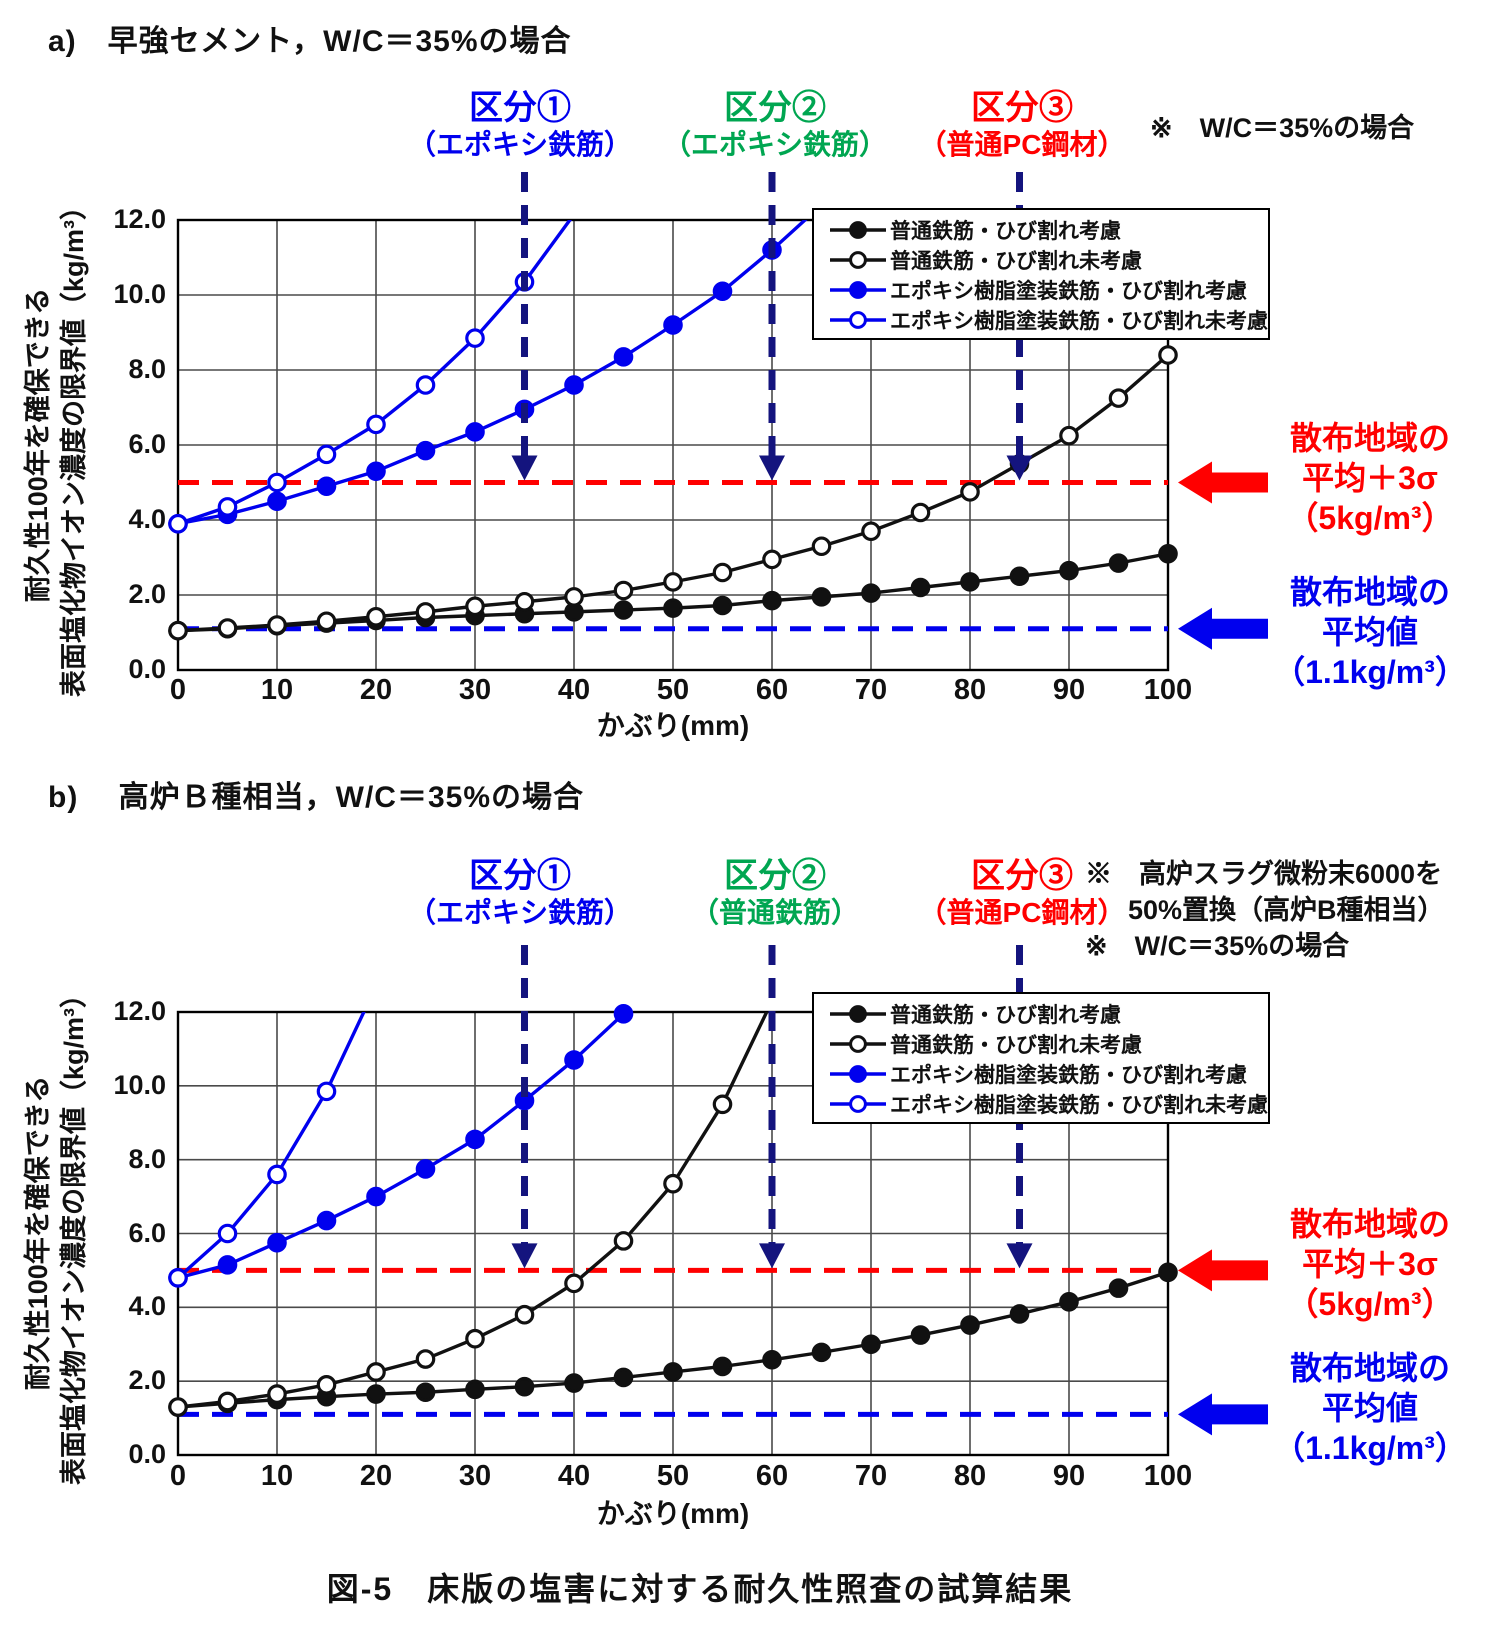  I want to click on x-tick-label: 40, so click(574, 1476).